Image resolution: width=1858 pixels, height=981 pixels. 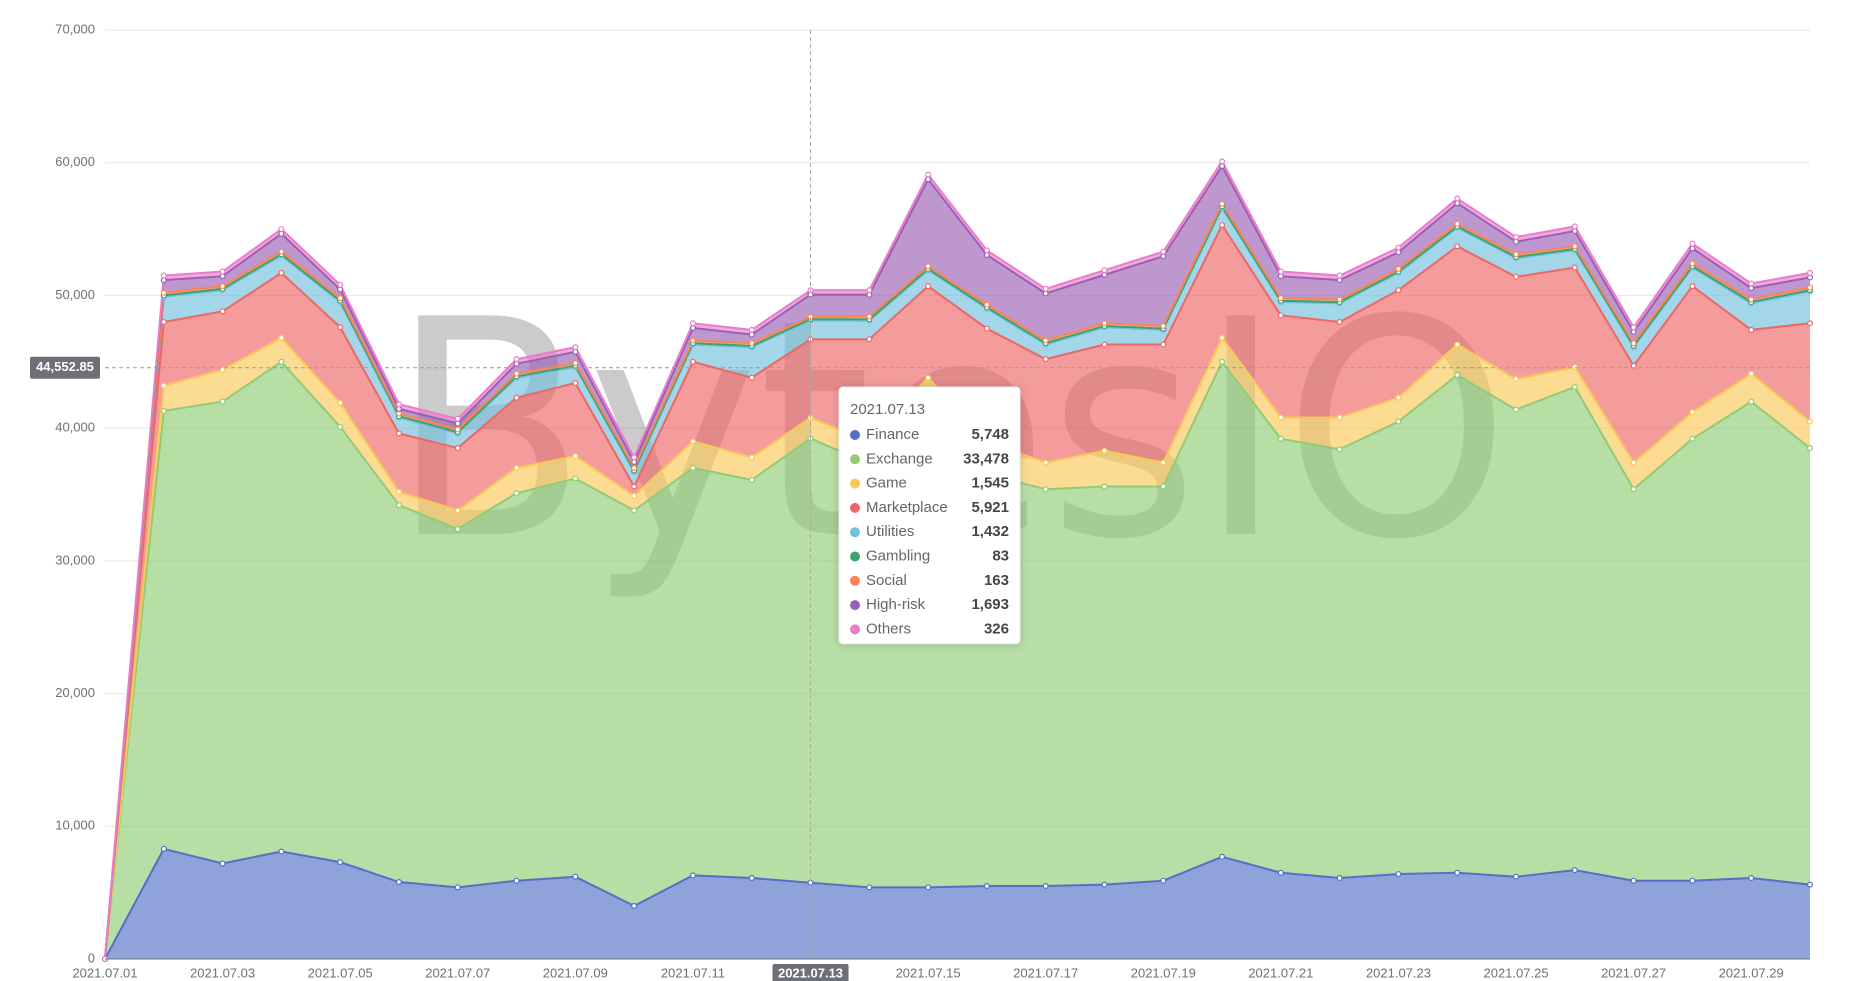 What do you see at coordinates (990, 507) in the screenshot?
I see `tooltip-value: 5,921` at bounding box center [990, 507].